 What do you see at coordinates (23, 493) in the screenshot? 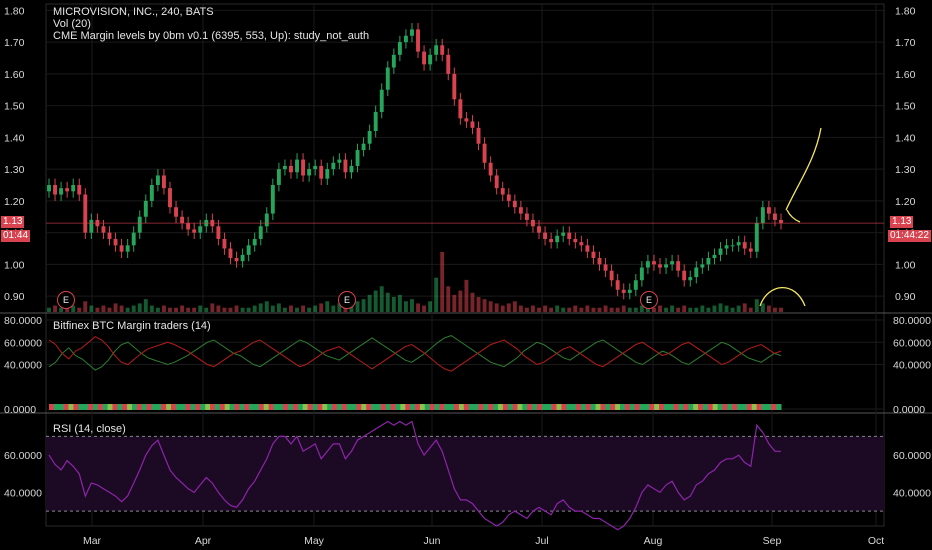
I see `y-tick-label-left: 40.0000` at bounding box center [23, 493].